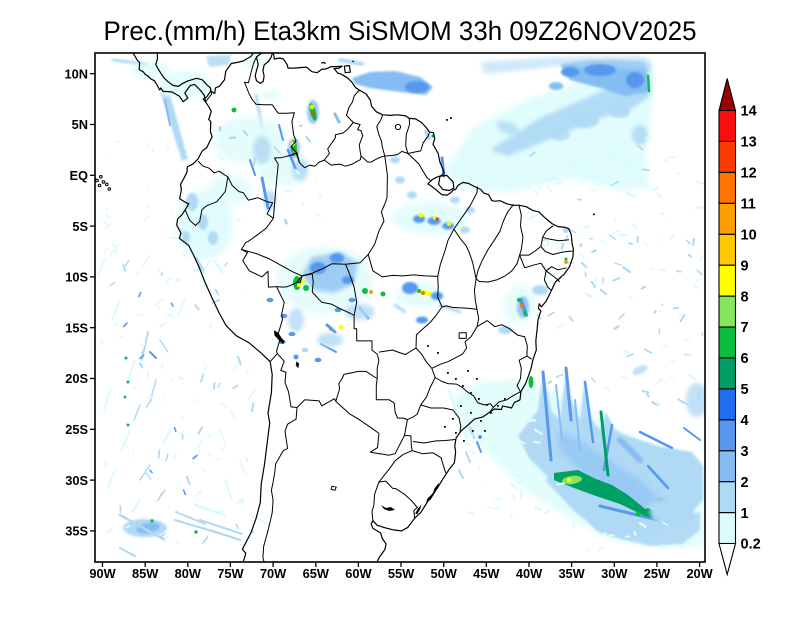  Describe the element at coordinates (748, 205) in the screenshot. I see `svg-text: 11` at that location.